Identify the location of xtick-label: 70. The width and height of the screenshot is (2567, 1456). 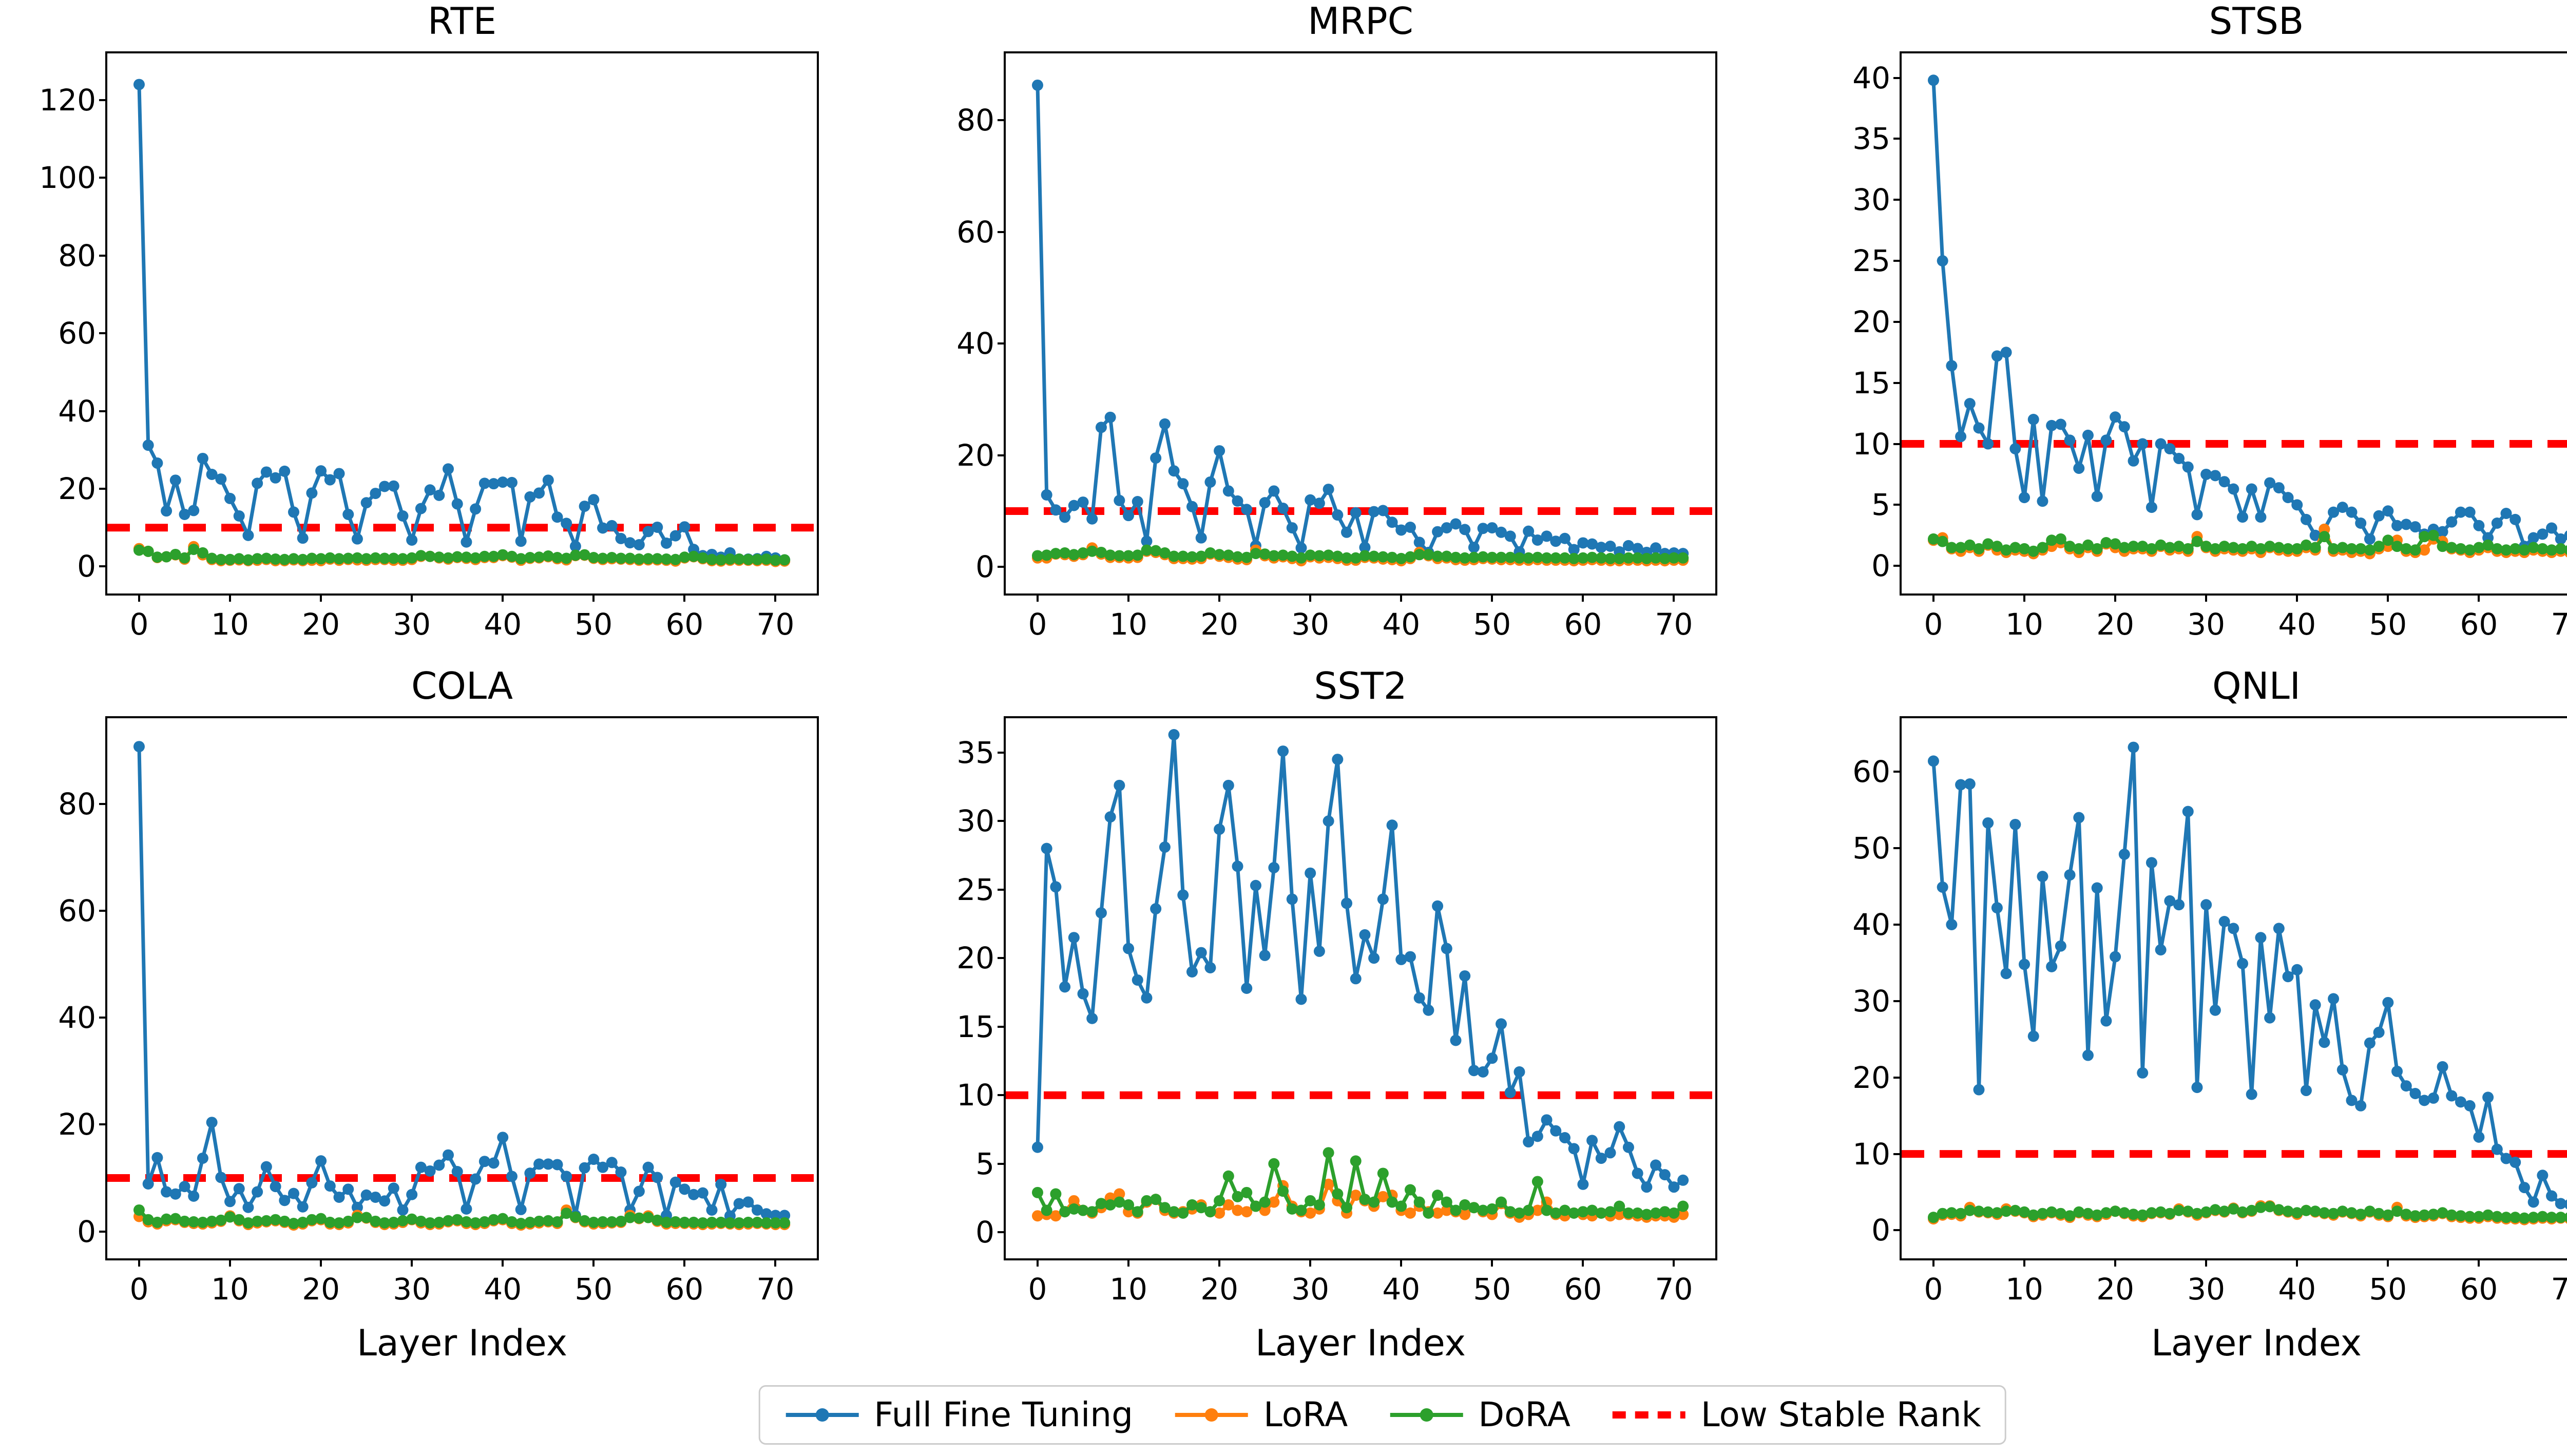
(1674, 624).